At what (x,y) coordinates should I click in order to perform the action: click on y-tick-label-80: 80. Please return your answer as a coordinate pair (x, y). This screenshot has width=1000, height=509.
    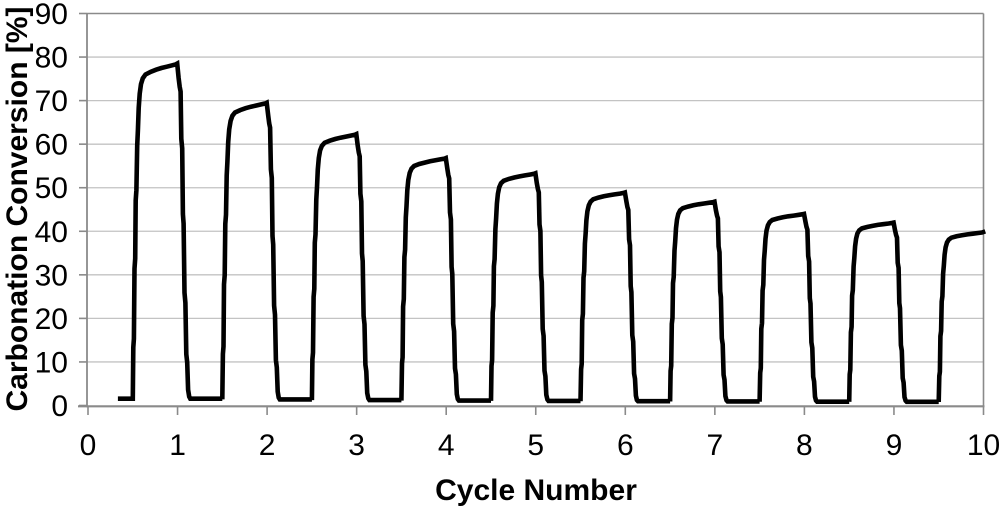
    Looking at the image, I should click on (51, 58).